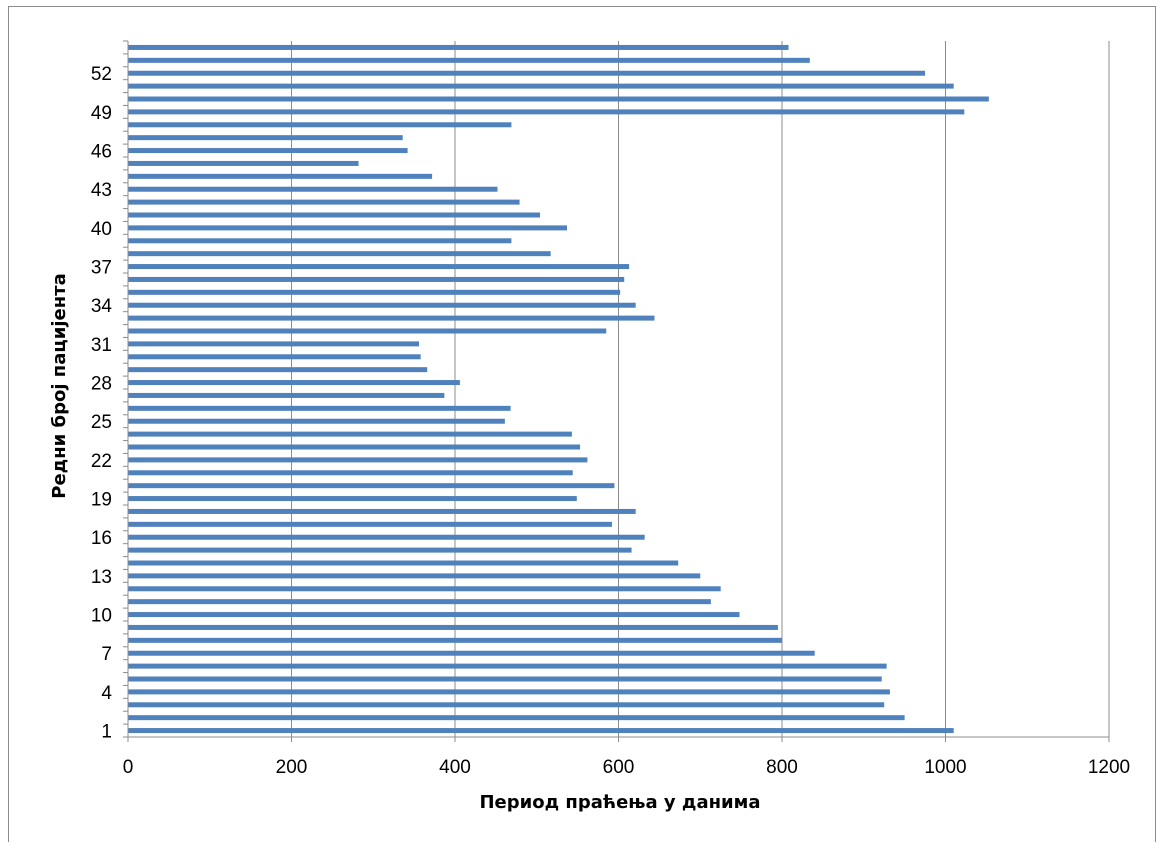 Image resolution: width=1158 pixels, height=843 pixels. I want to click on y-tick-label: 10, so click(101, 616).